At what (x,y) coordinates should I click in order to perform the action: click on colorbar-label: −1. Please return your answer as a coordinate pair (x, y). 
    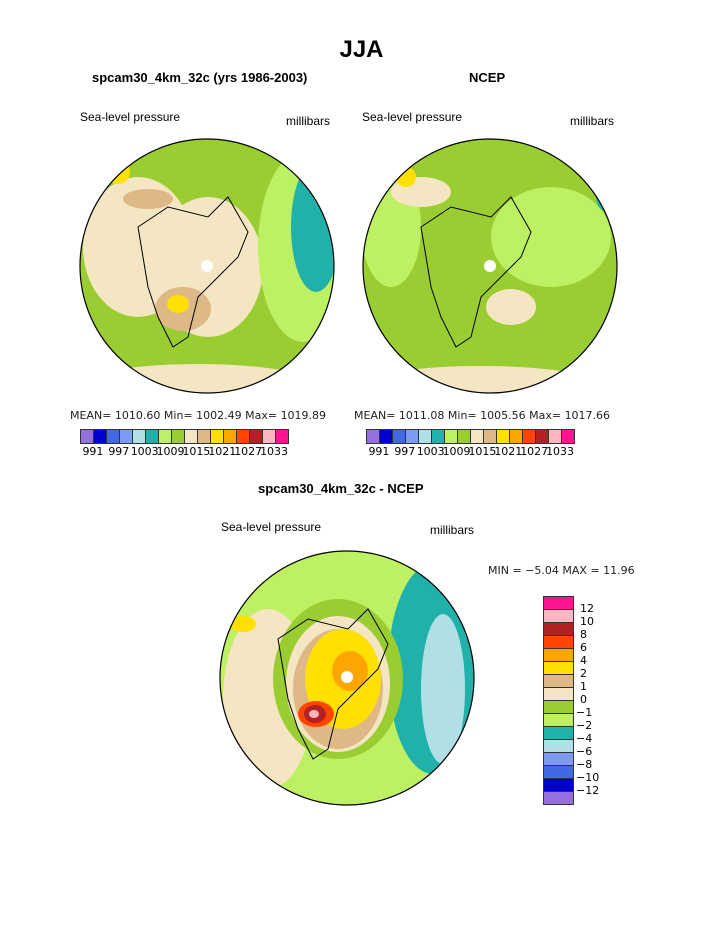
    Looking at the image, I should click on (584, 712).